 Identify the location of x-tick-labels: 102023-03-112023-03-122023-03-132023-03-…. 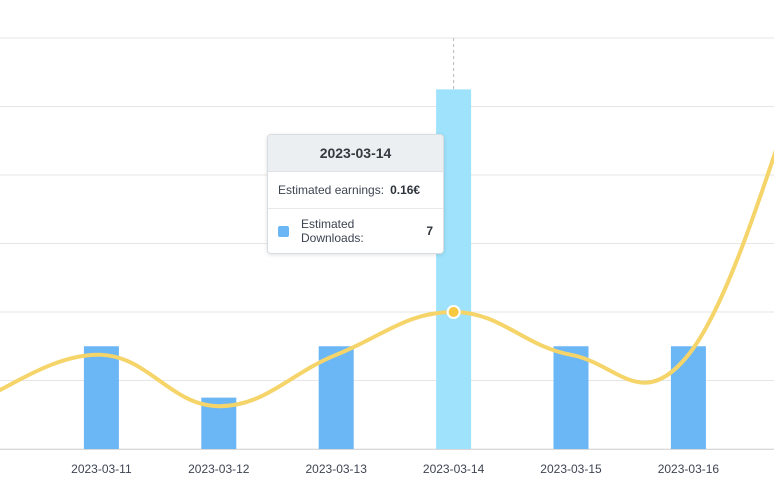
(395, 469).